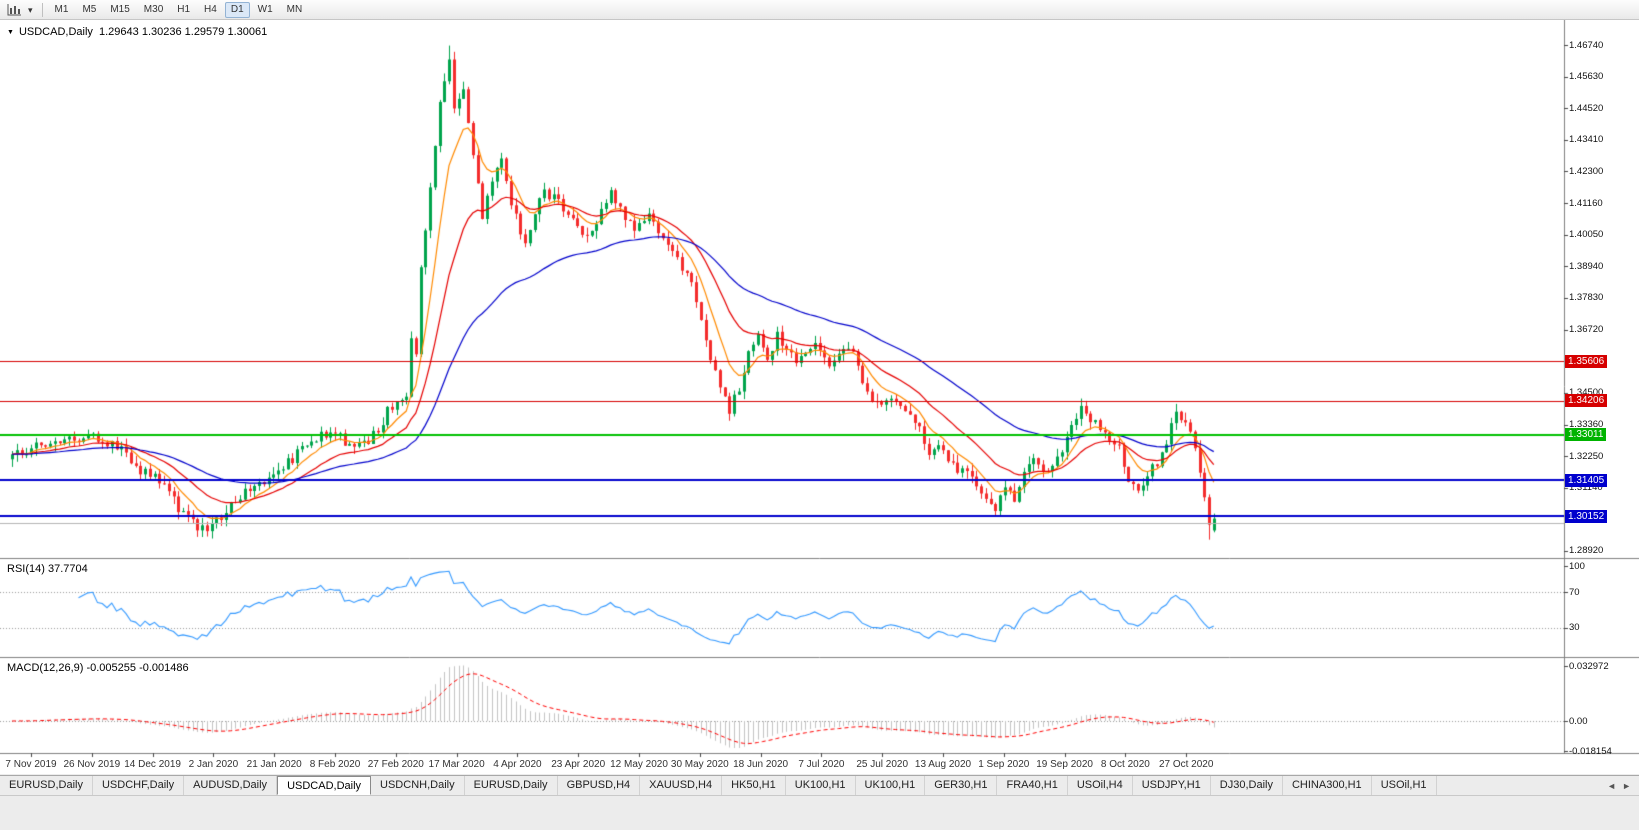  I want to click on chart-tab-ger30-h1: GER30,H1, so click(961, 785).